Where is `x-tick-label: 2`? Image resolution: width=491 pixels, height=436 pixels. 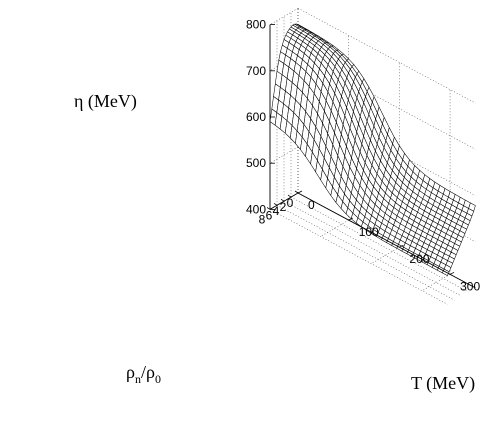 x-tick-label: 2 is located at coordinates (283, 207).